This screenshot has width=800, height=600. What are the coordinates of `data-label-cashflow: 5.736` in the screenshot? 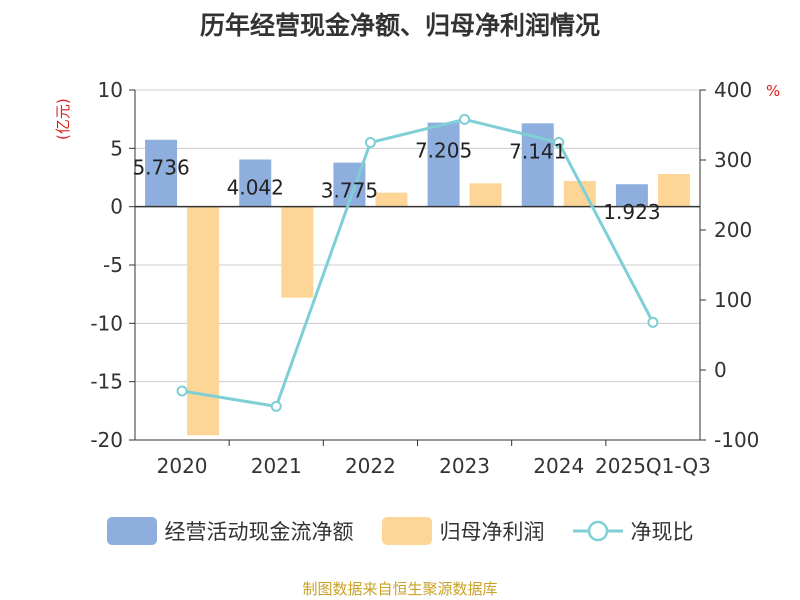 It's located at (160, 168).